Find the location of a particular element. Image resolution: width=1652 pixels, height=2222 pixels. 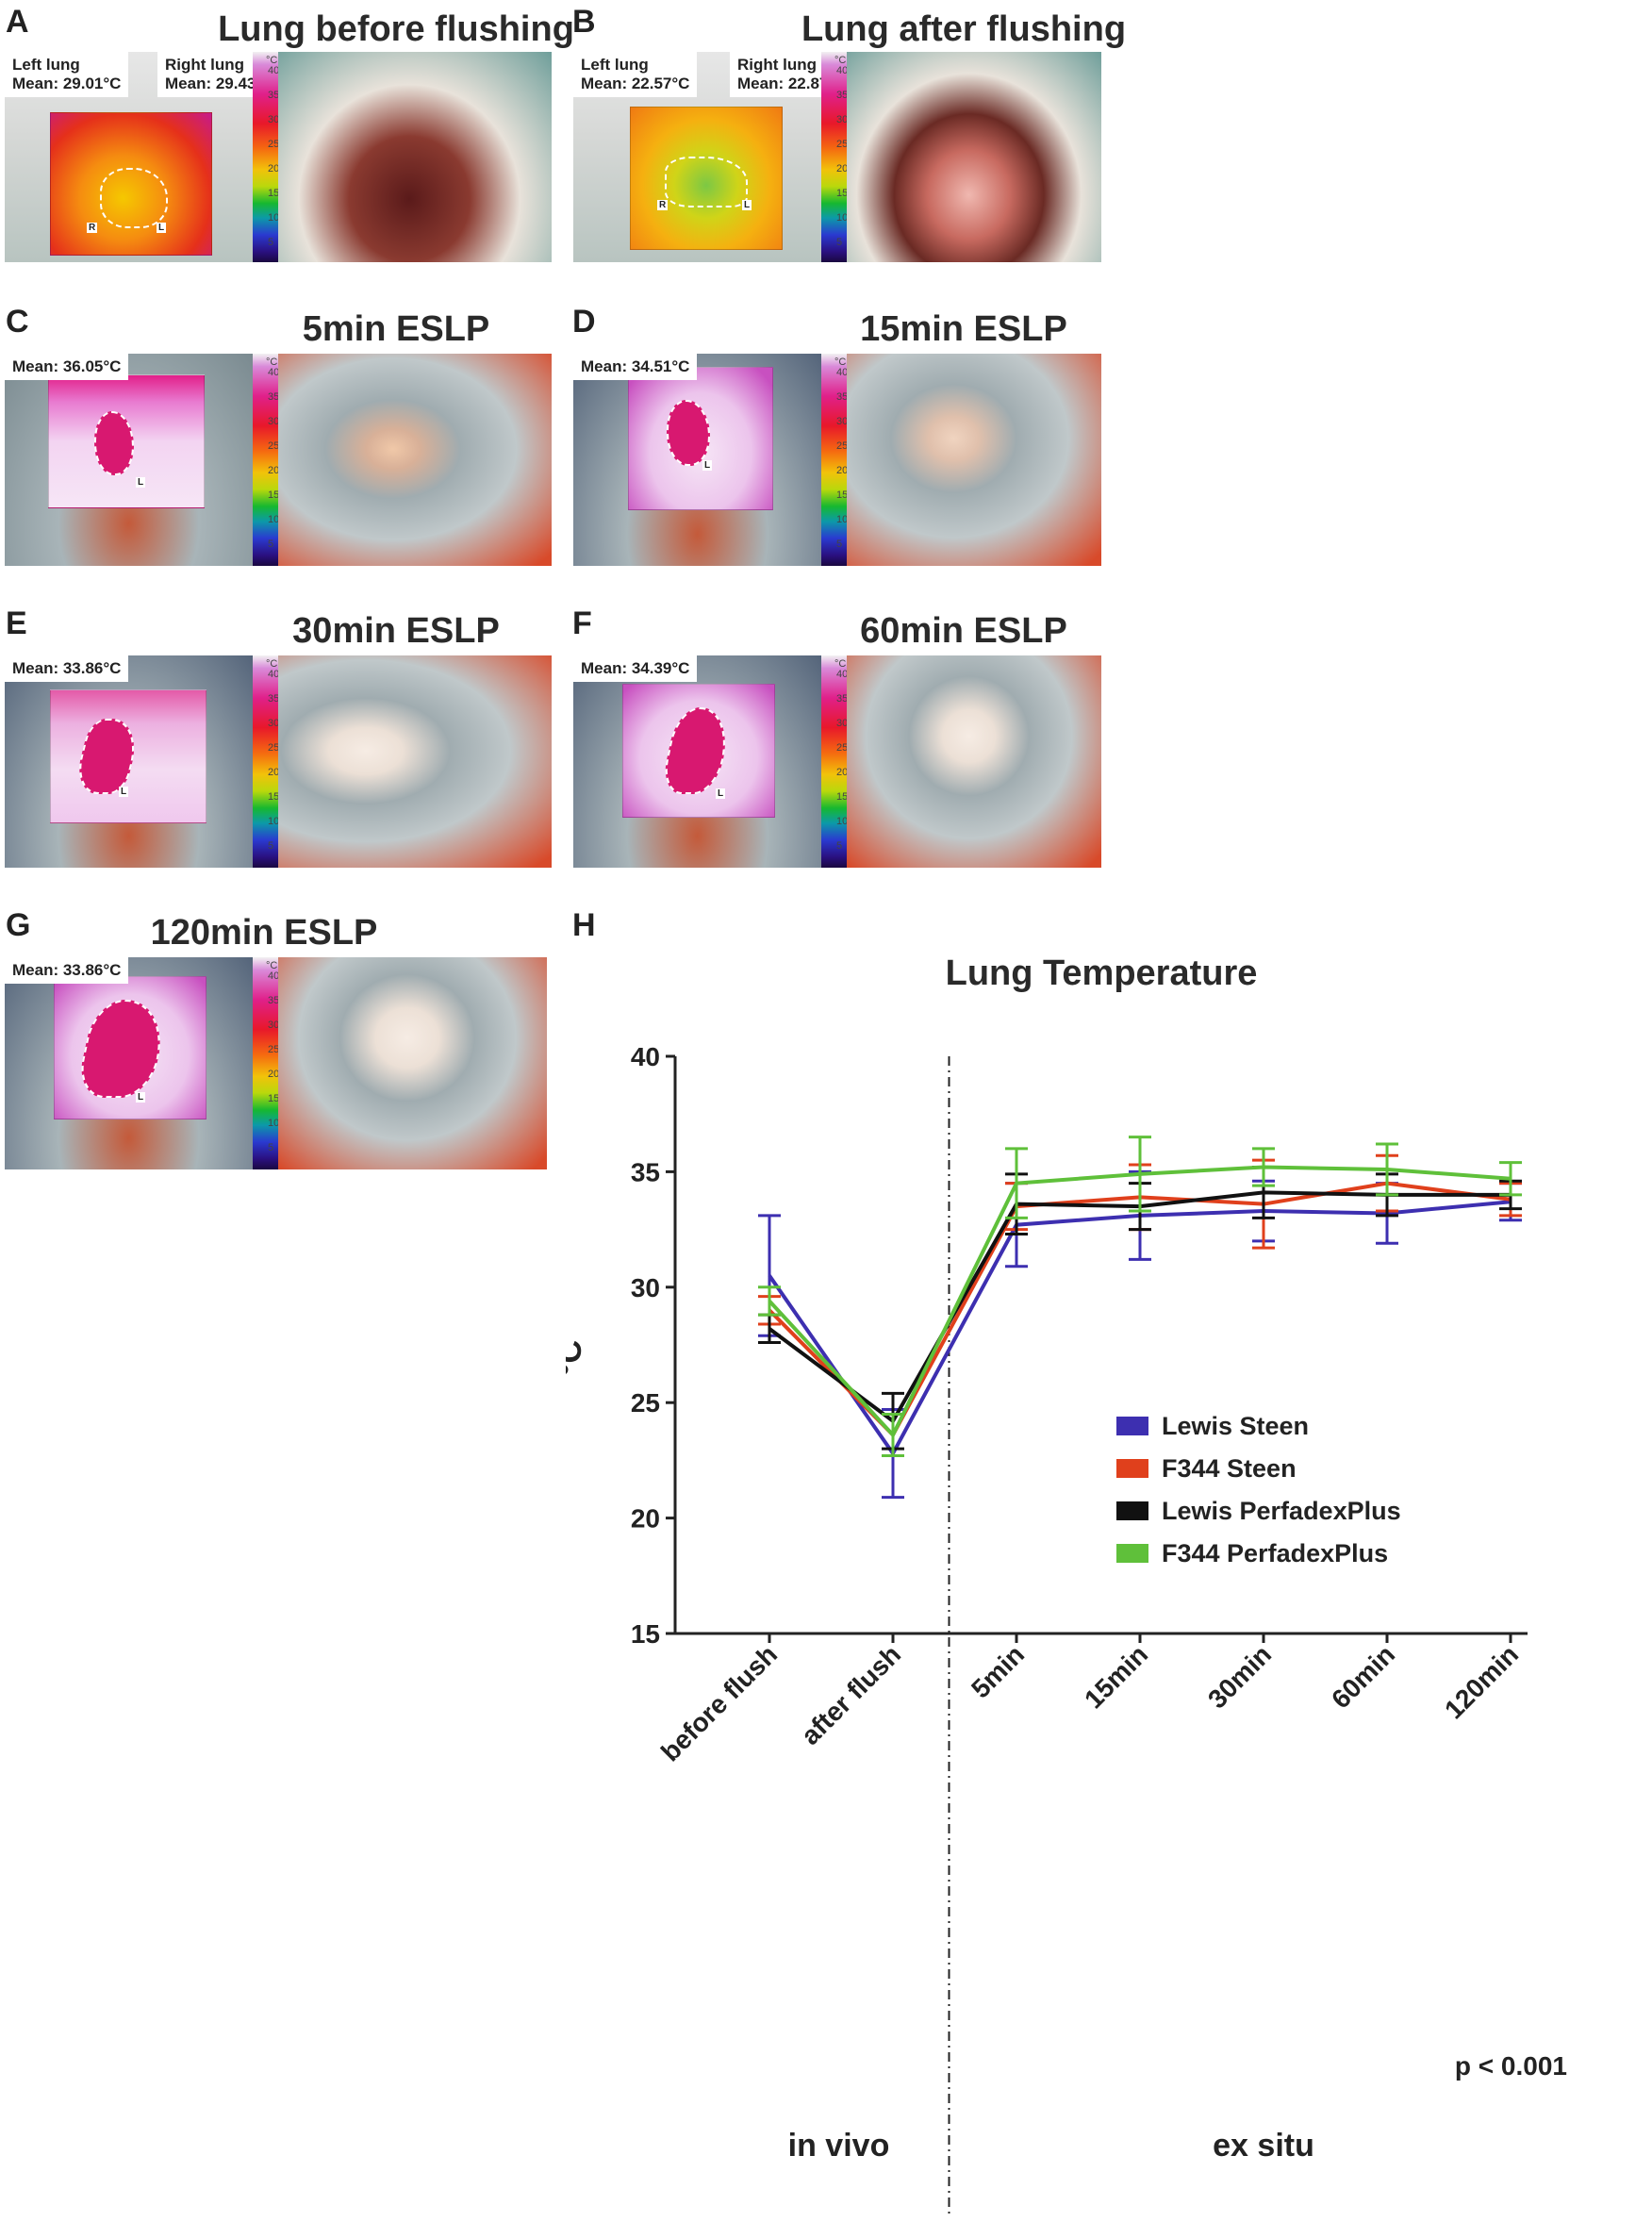

panel-d-title: 15min ESLP is located at coordinates (963, 329).